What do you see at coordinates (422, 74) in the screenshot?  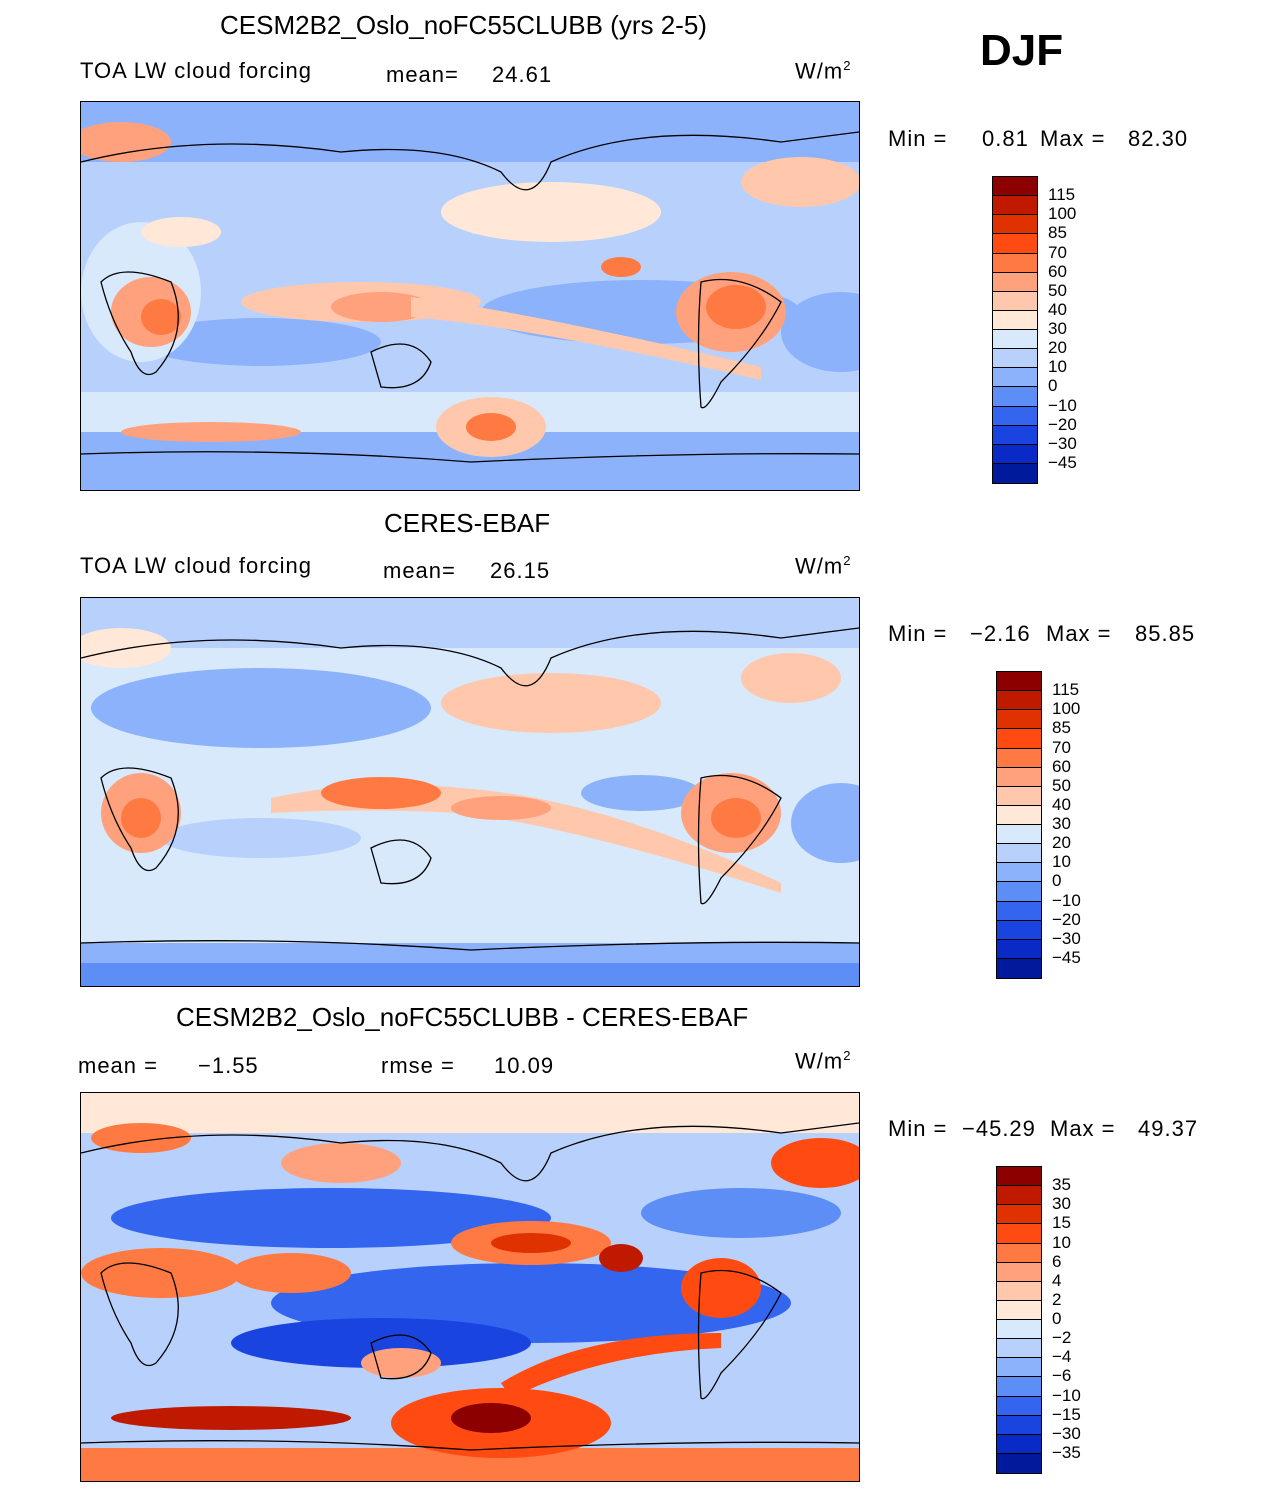 I see `panel1-mean-label: mean=` at bounding box center [422, 74].